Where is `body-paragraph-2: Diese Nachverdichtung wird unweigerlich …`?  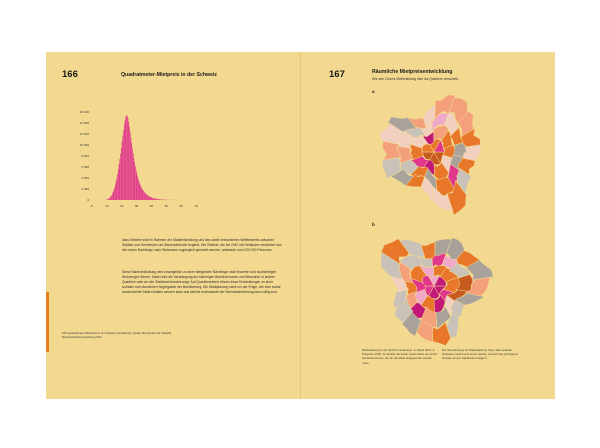
body-paragraph-2: Diese Nachverdichtung wird unweigerlich … is located at coordinates (201, 282).